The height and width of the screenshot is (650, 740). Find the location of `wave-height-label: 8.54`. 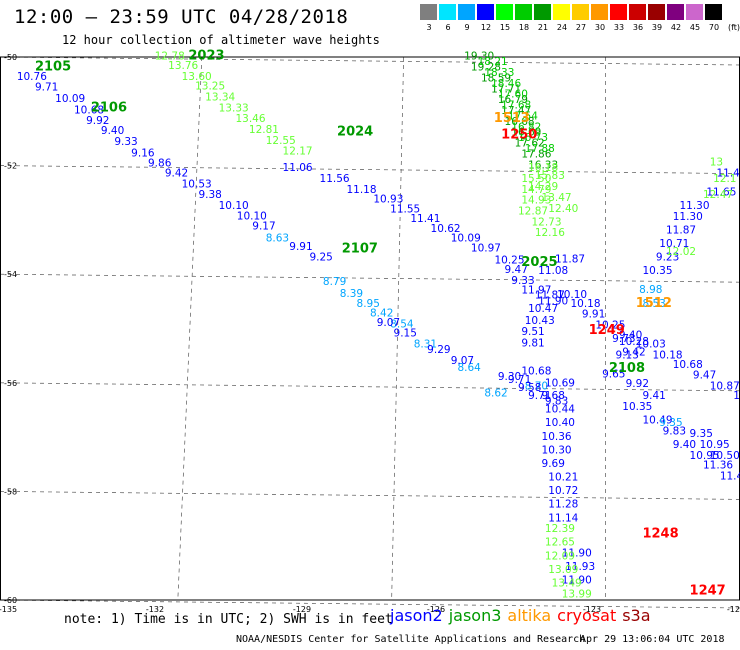

wave-height-label: 8.54 is located at coordinates (402, 324).